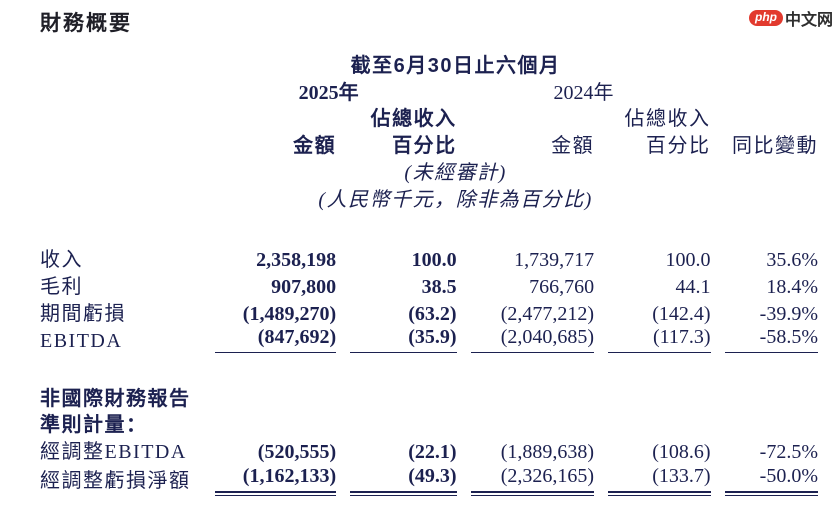  Describe the element at coordinates (432, 314) in the screenshot. I see `cell-pct-2025: (63.2)` at that location.